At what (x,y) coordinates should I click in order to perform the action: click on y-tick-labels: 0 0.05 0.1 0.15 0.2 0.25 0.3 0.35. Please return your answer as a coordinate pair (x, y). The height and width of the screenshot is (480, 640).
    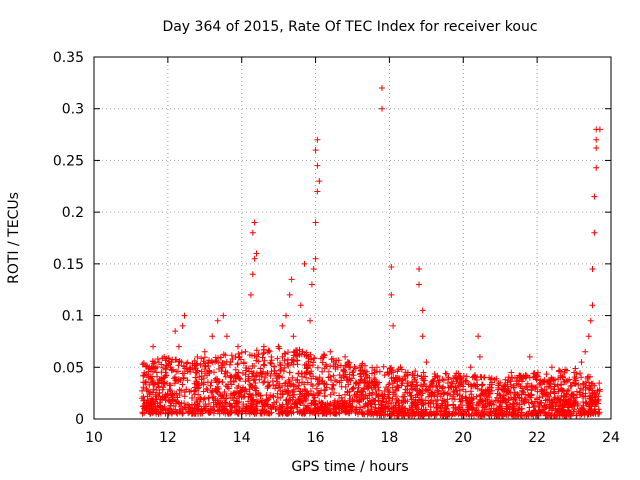
    Looking at the image, I should click on (68, 239).